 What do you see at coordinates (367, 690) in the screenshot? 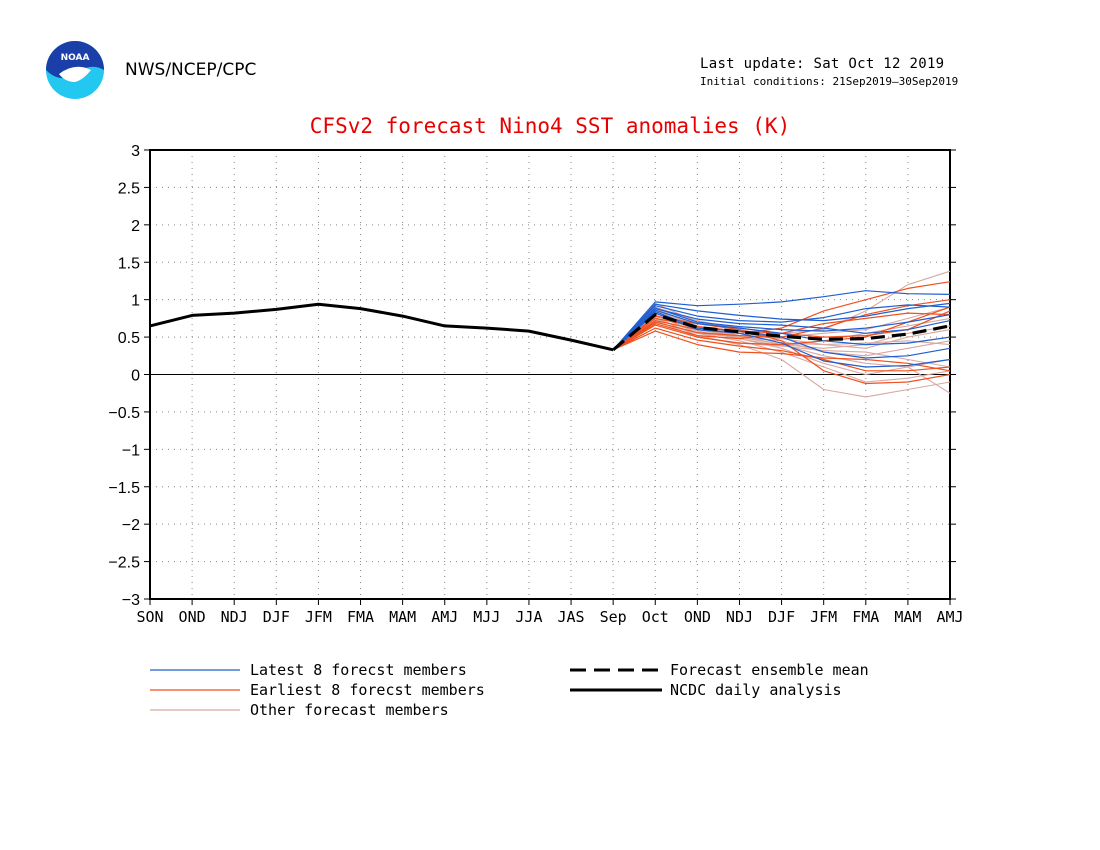
I see `legend-label-earliest: Earliest 8 forecst members` at bounding box center [367, 690].